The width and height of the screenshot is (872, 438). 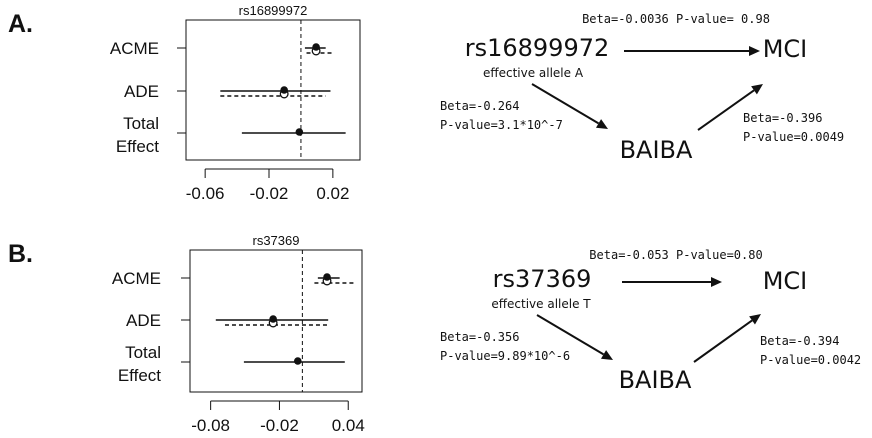 I want to click on direct-effect-stat: Beta=-0.0036 P-value= 0.98, so click(x=676, y=19).